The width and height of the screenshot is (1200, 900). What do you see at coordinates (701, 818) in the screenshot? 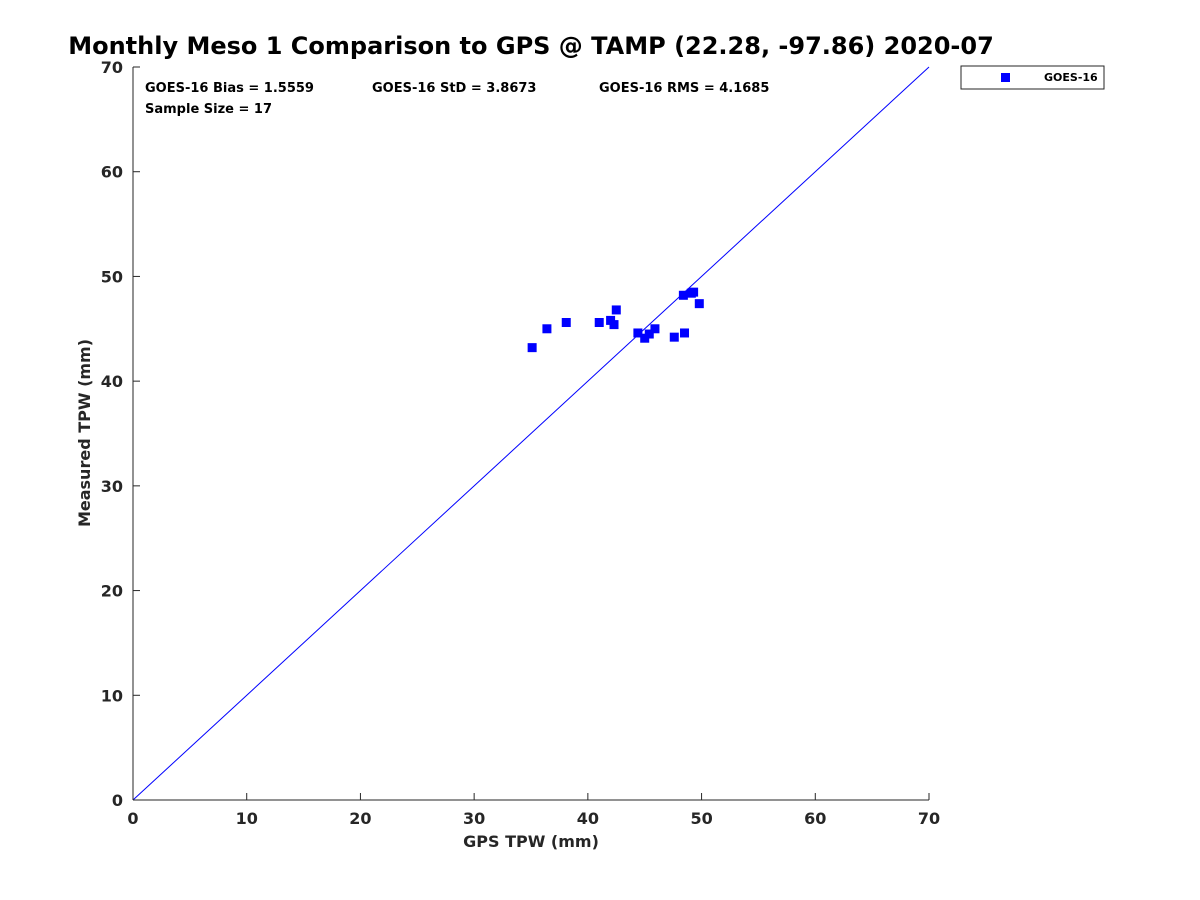
I see `x-tick-label: 50` at bounding box center [701, 818].